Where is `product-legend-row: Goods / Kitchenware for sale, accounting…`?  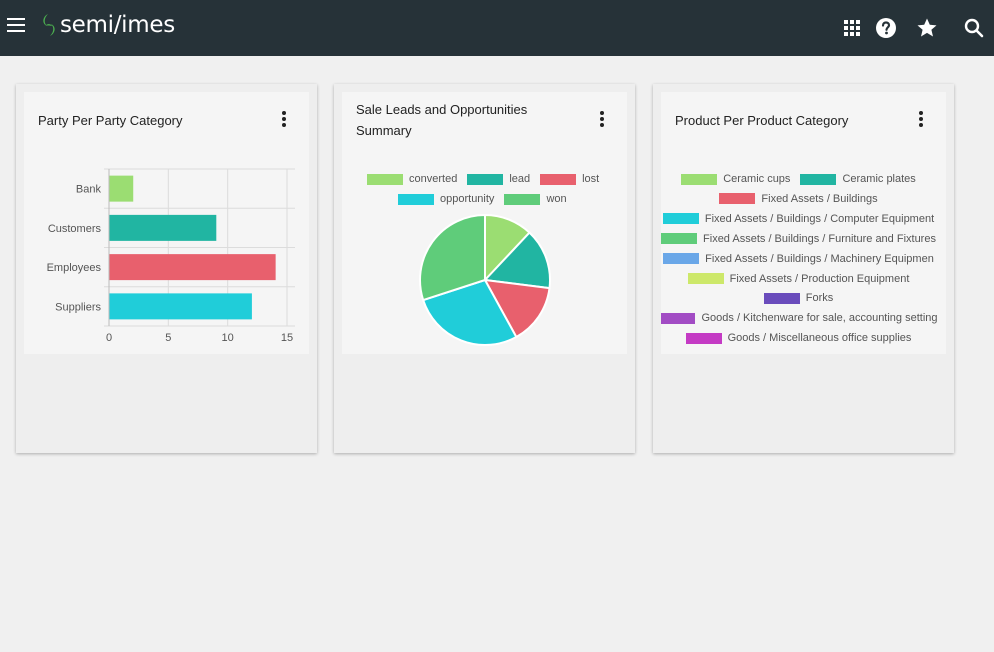
product-legend-row: Goods / Kitchenware for sale, accounting… is located at coordinates (803, 318).